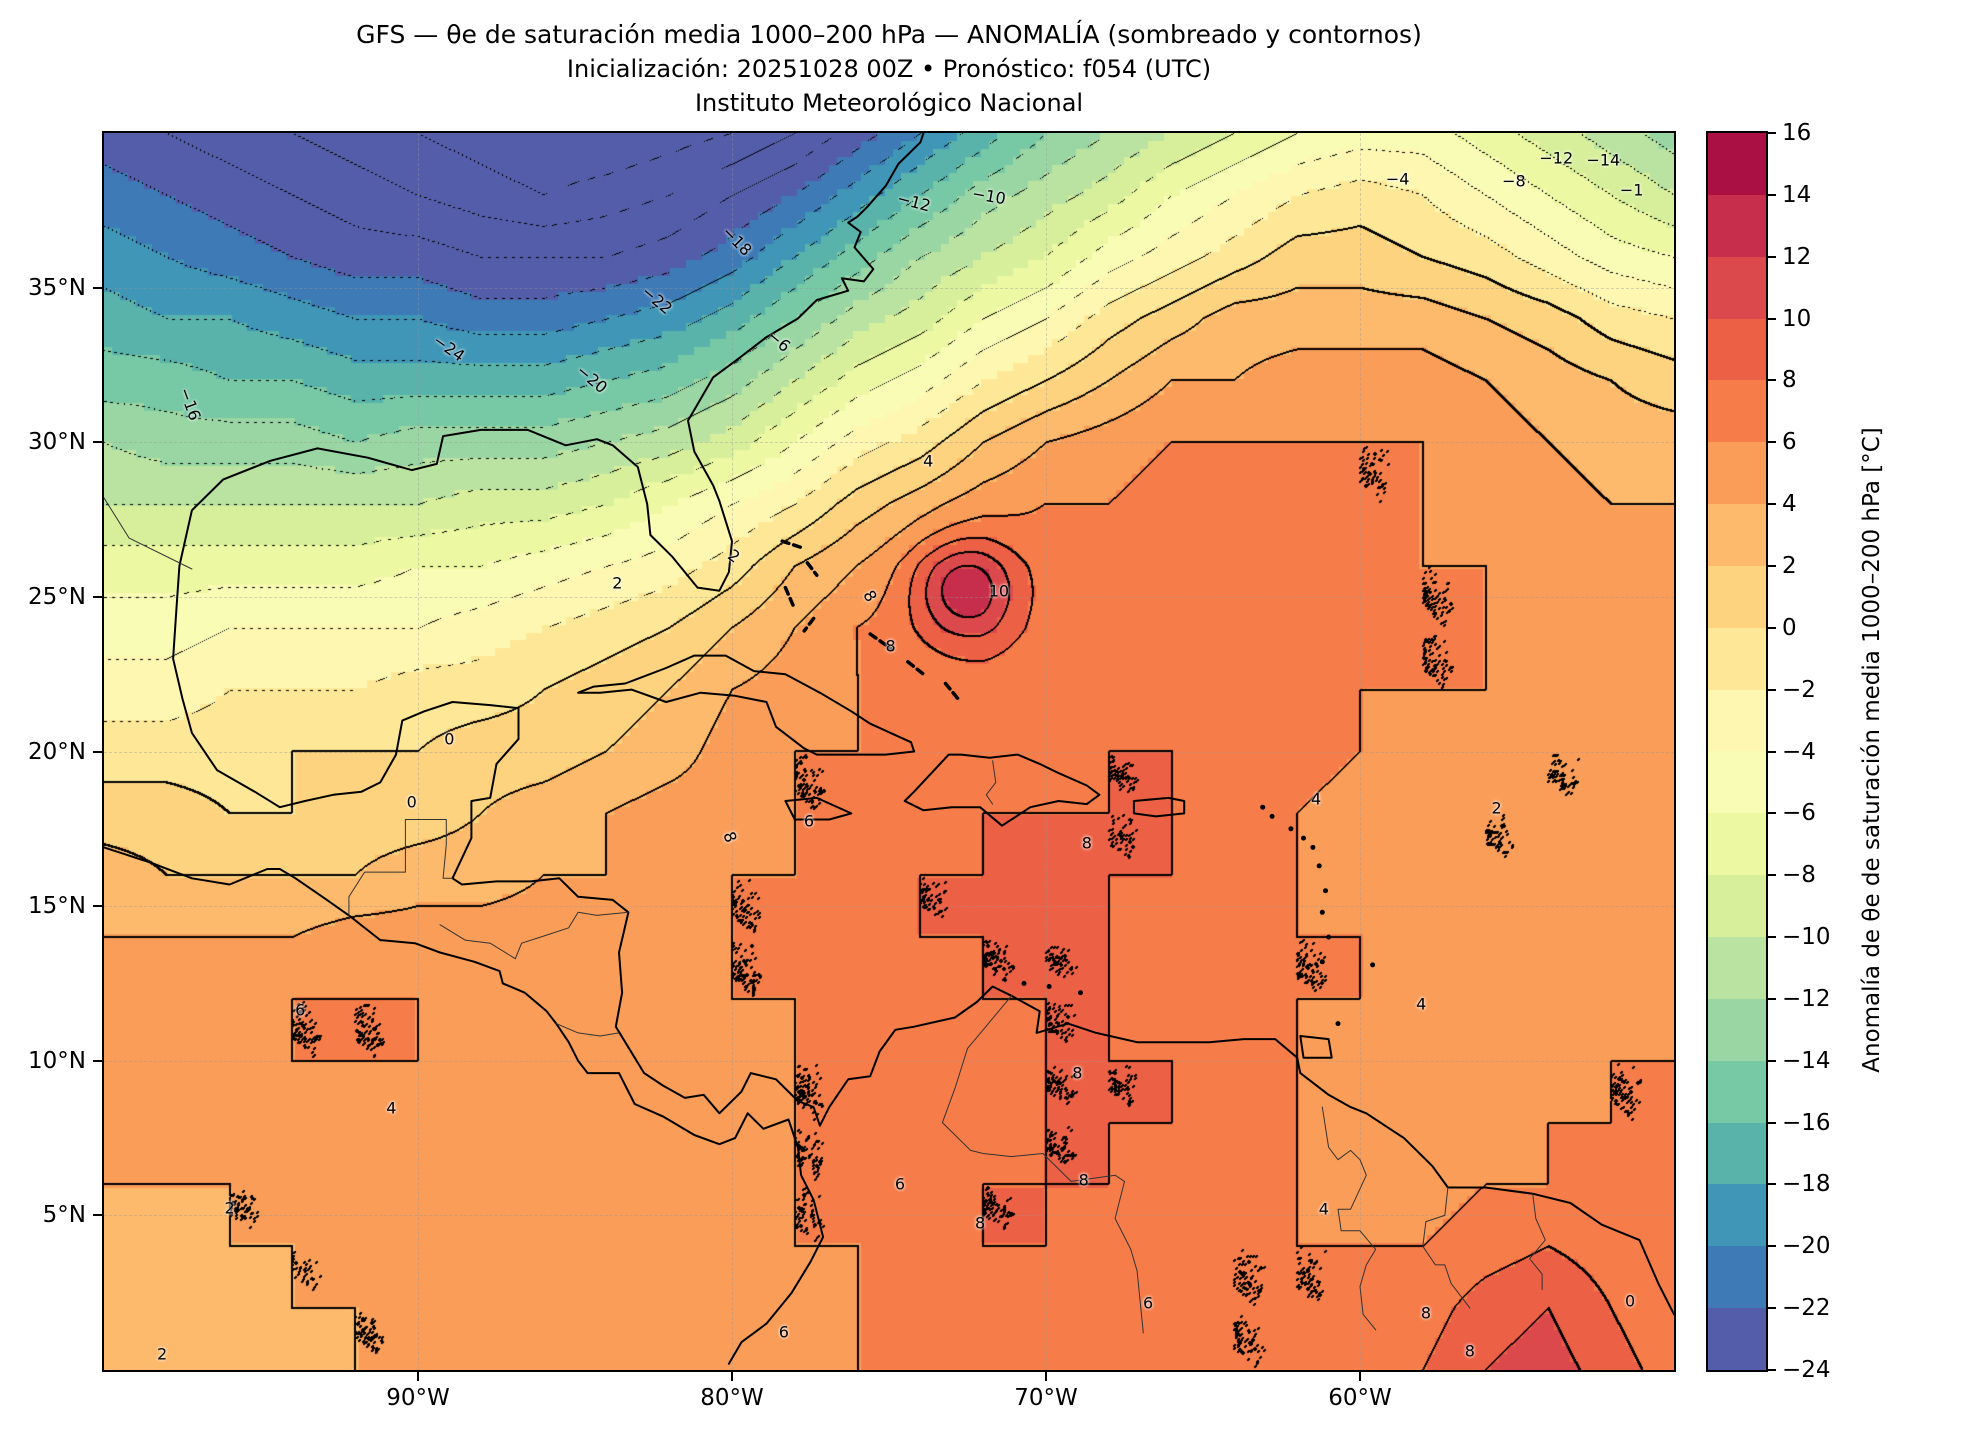  I want to click on y-tick-label: 30°N, so click(57, 442).